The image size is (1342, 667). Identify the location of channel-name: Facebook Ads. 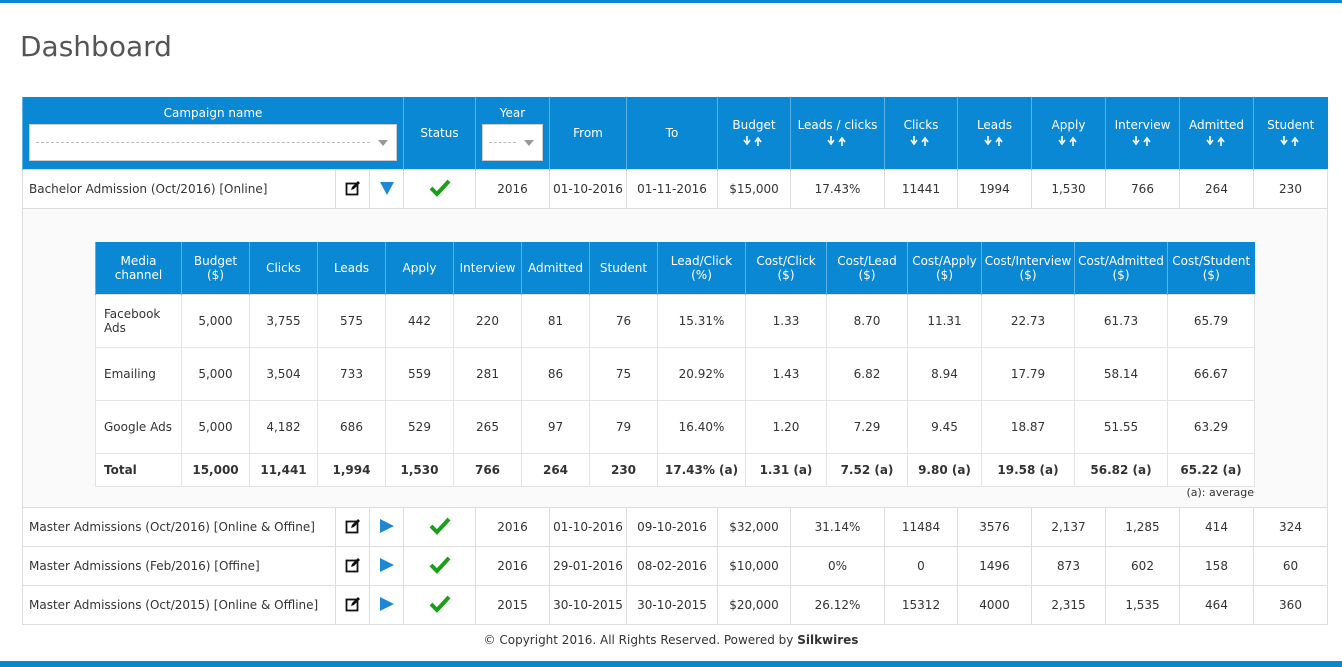
(138, 321).